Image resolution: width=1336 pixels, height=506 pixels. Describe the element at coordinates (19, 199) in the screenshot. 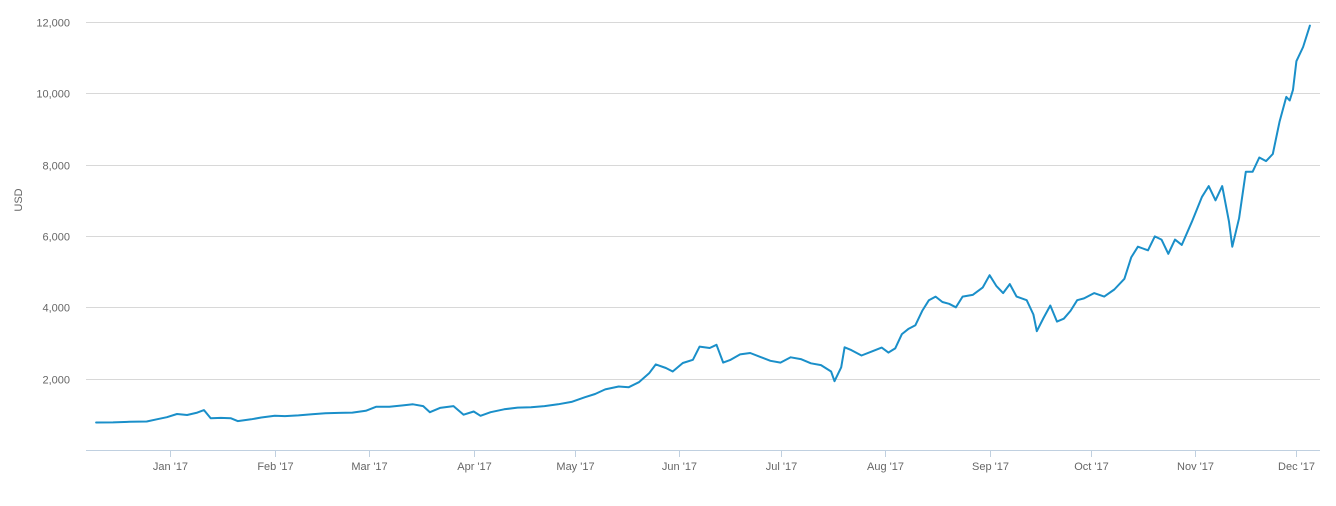

I see `y-axis-title: USD` at that location.